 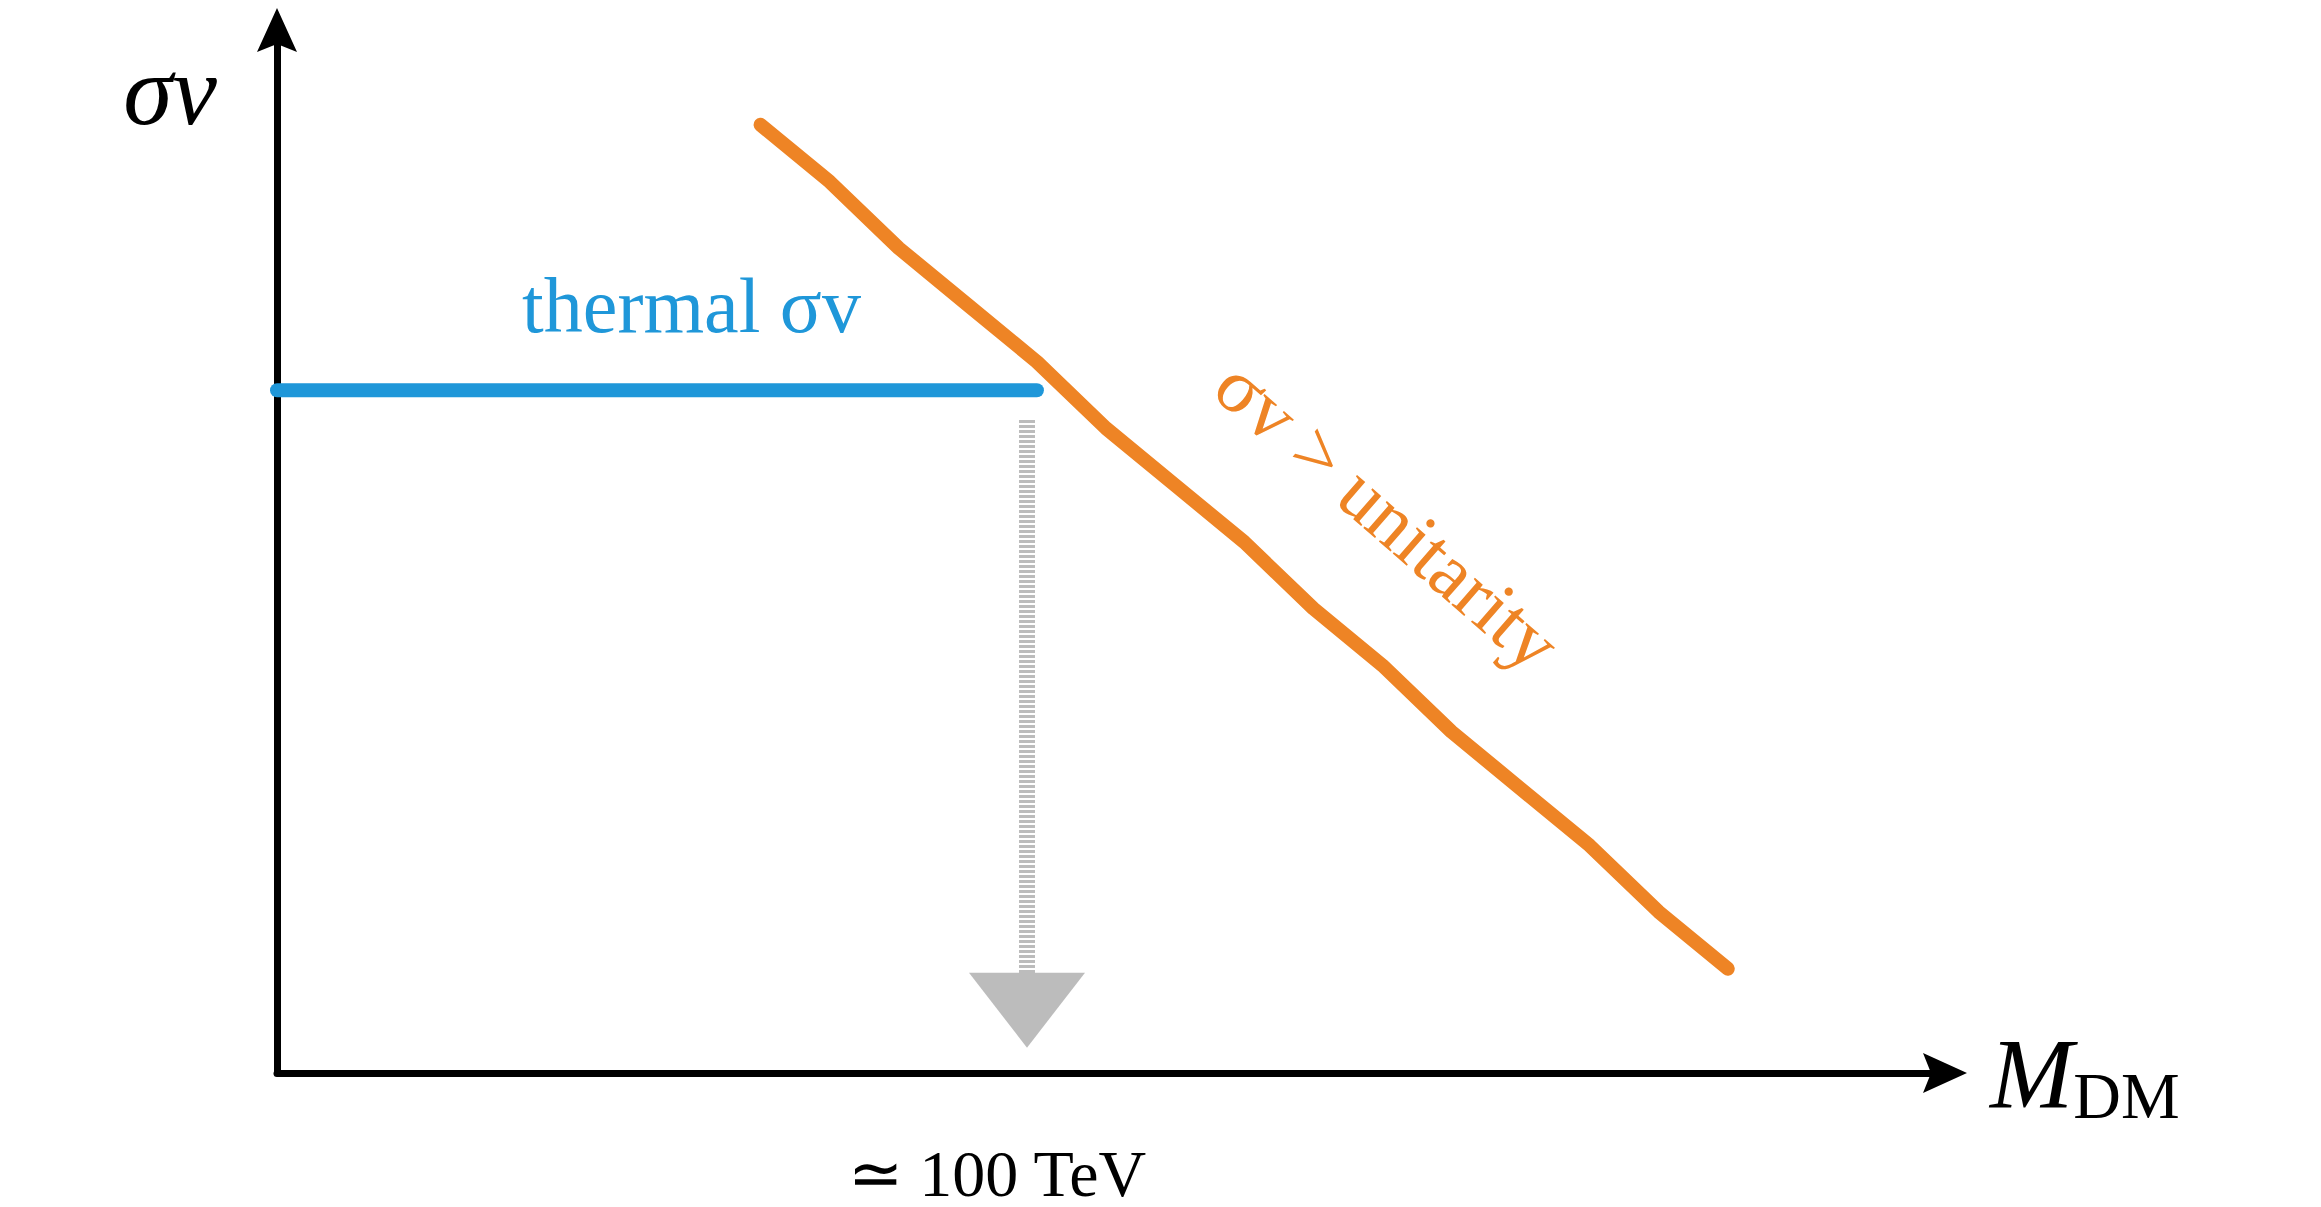 What do you see at coordinates (170, 90) in the screenshot?
I see `y-axis-title: σv` at bounding box center [170, 90].